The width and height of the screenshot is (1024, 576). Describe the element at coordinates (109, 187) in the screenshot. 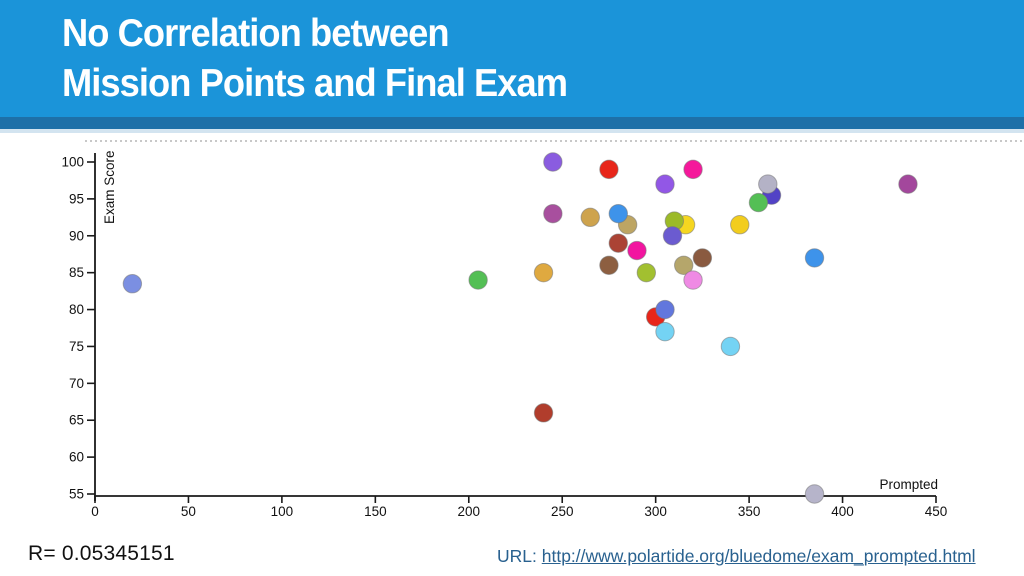

I see `y-axis-title: Exam Score` at that location.